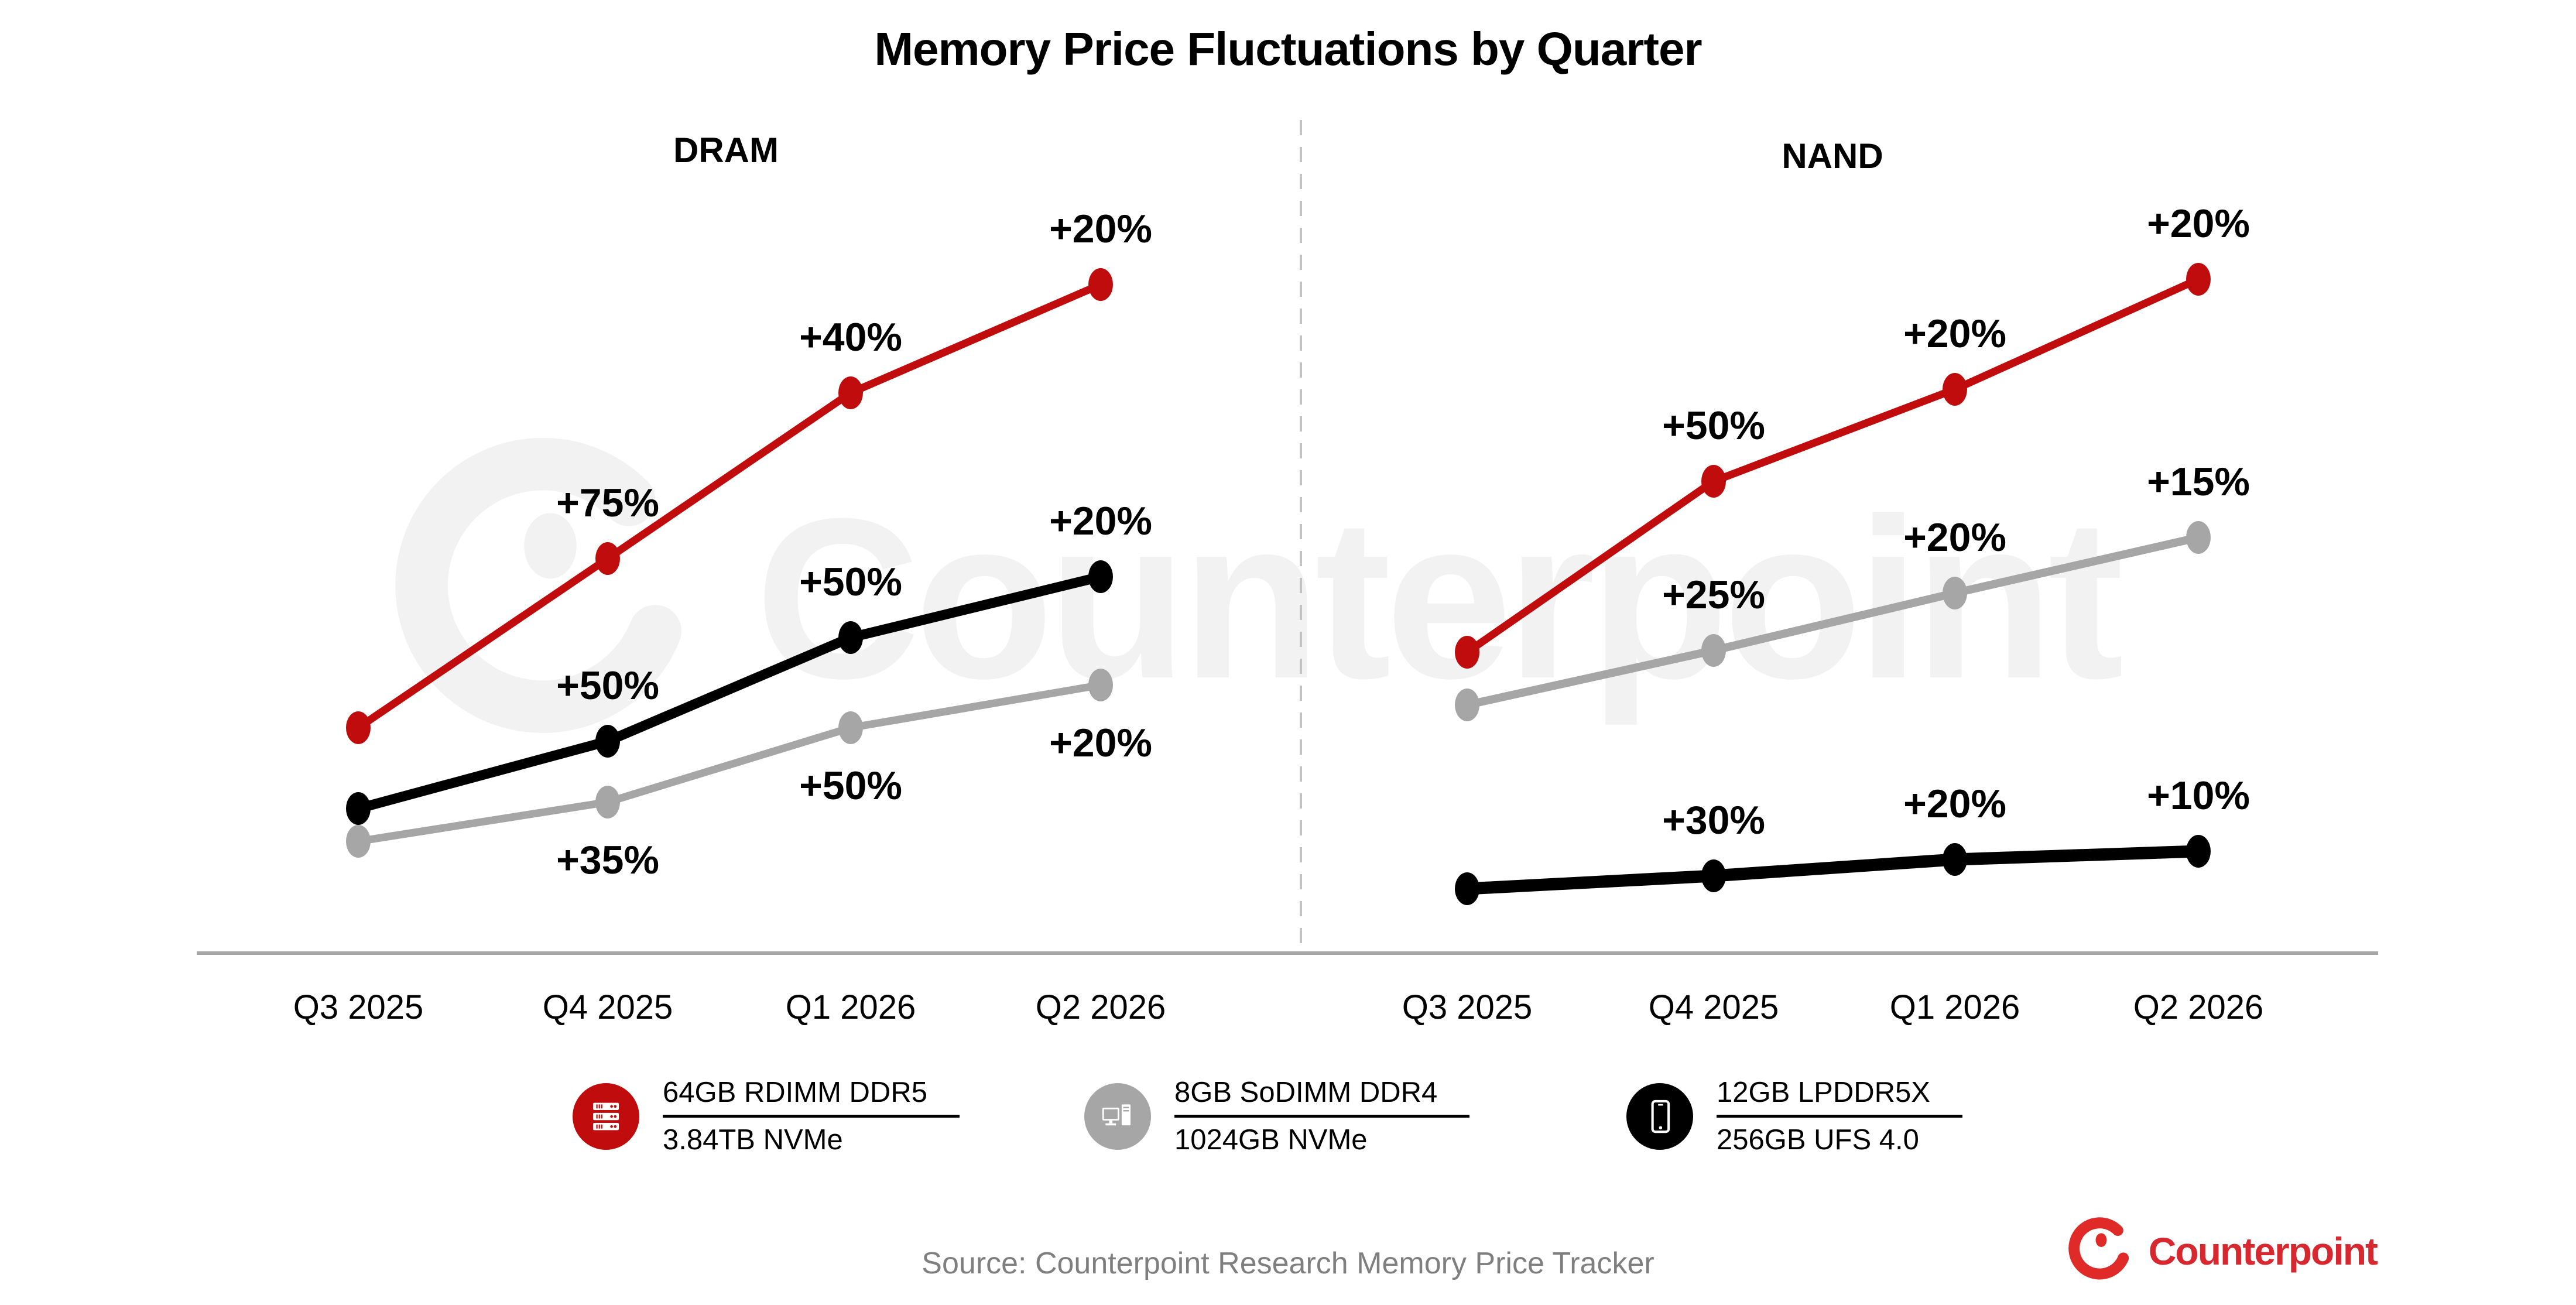 Image resolution: width=2576 pixels, height=1305 pixels. What do you see at coordinates (1713, 820) in the screenshot?
I see `point-label: +30%` at bounding box center [1713, 820].